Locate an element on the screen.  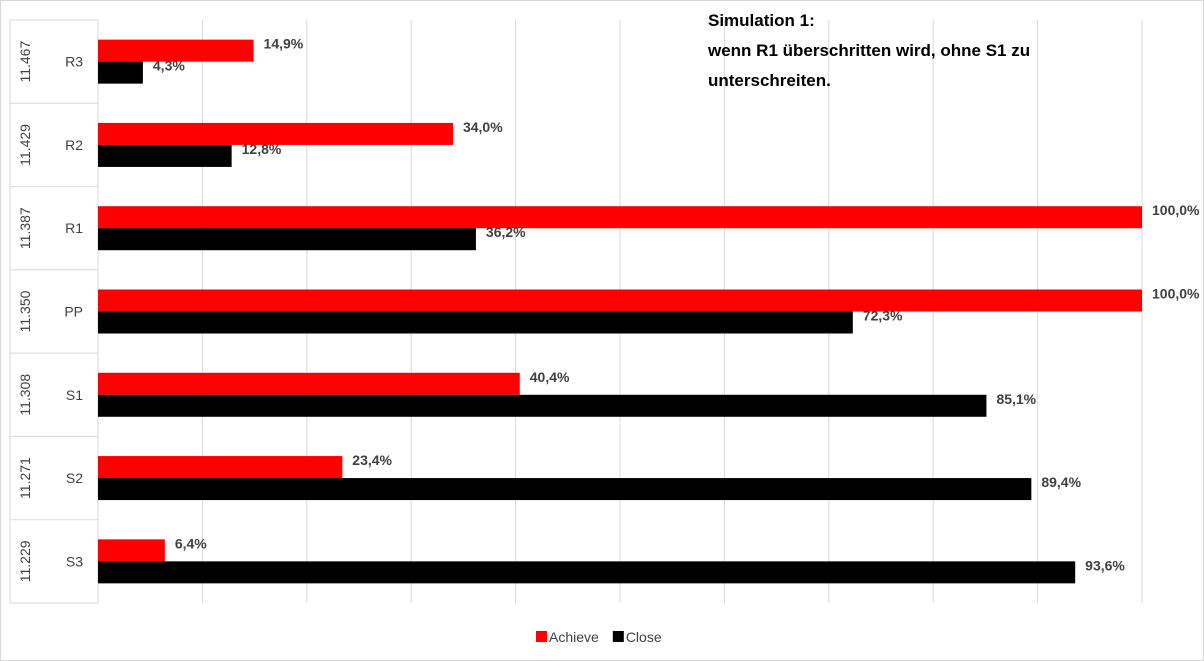
data-label: 4,3% is located at coordinates (169, 66).